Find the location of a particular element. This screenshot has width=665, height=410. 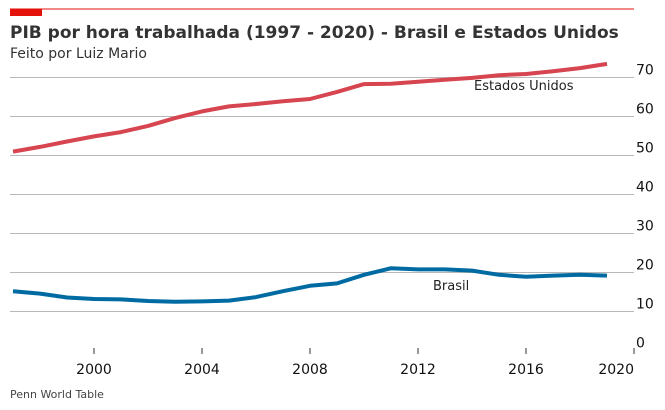

x-tick-label-2004: 2004 is located at coordinates (202, 370).